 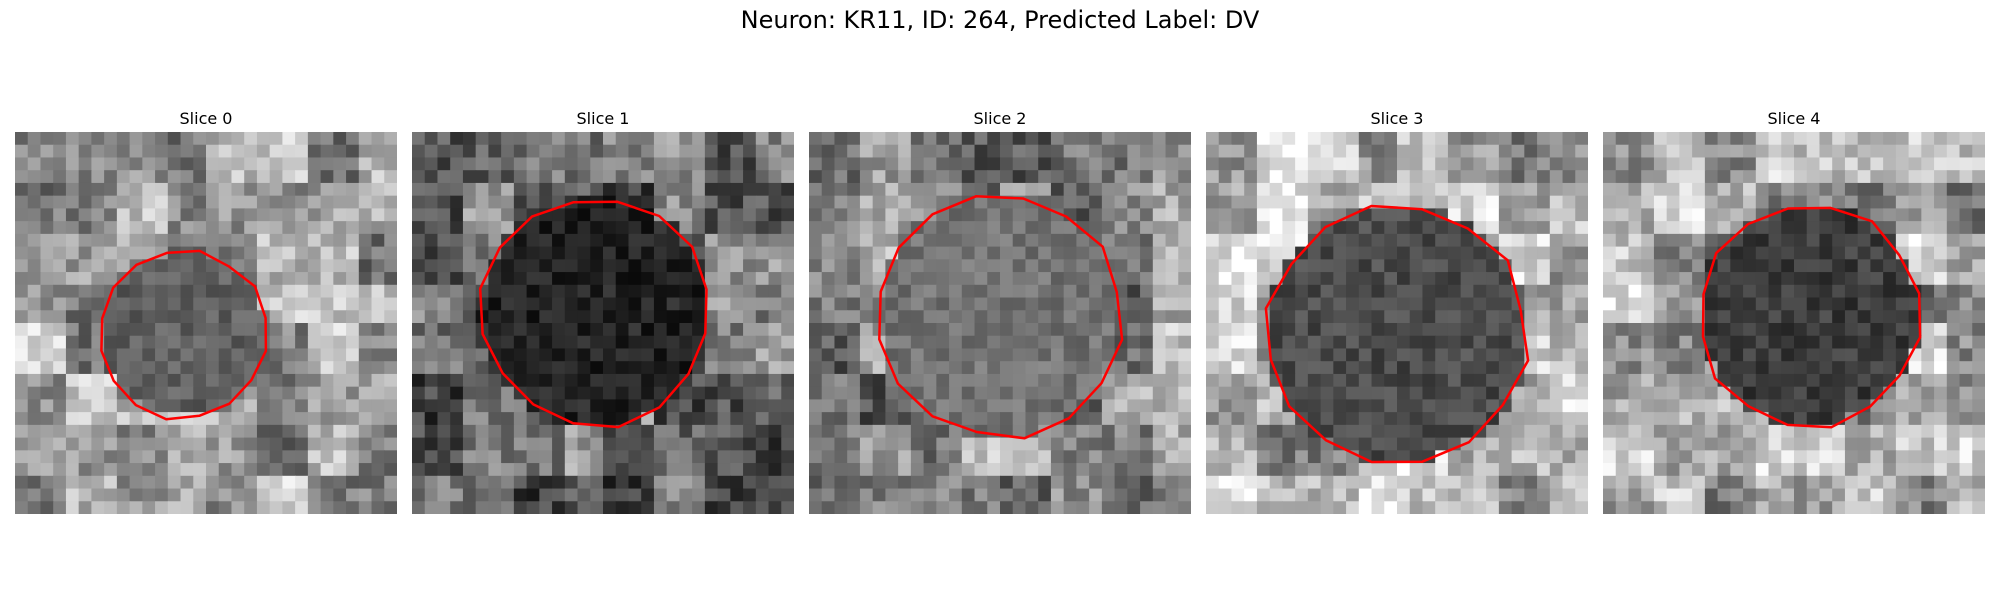 I want to click on slice-panel-2: Slice 2, so click(x=1000, y=311).